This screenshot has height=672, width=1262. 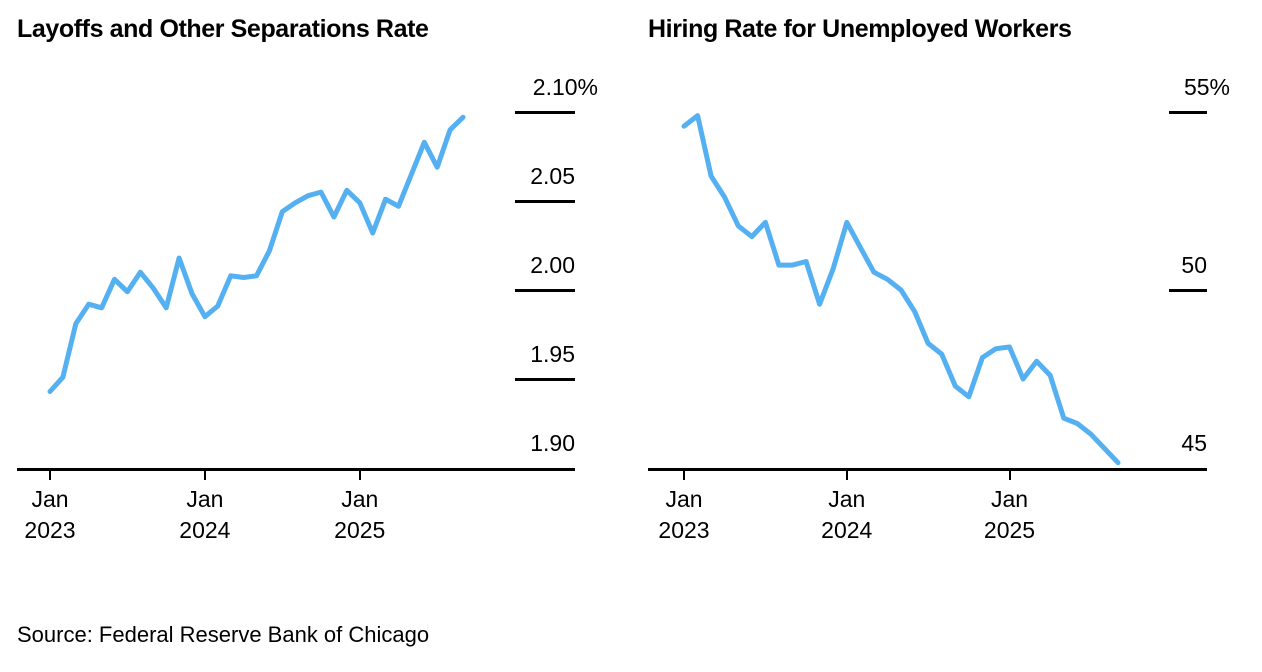 What do you see at coordinates (360, 515) in the screenshot?
I see `layoffs-x-axis-label-2025: Jan 2025` at bounding box center [360, 515].